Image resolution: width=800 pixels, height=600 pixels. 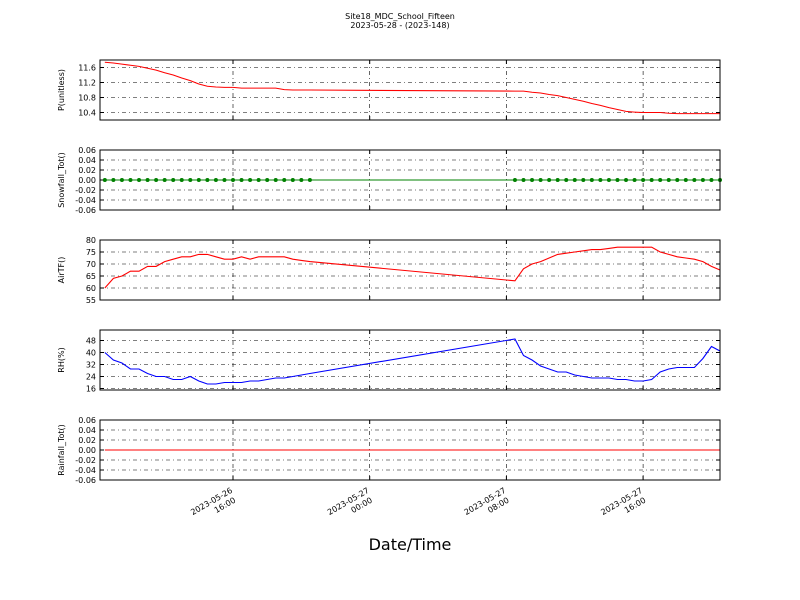 I want to click on subtitle: 2023-05-28 - (2023-148), so click(x=399, y=25).